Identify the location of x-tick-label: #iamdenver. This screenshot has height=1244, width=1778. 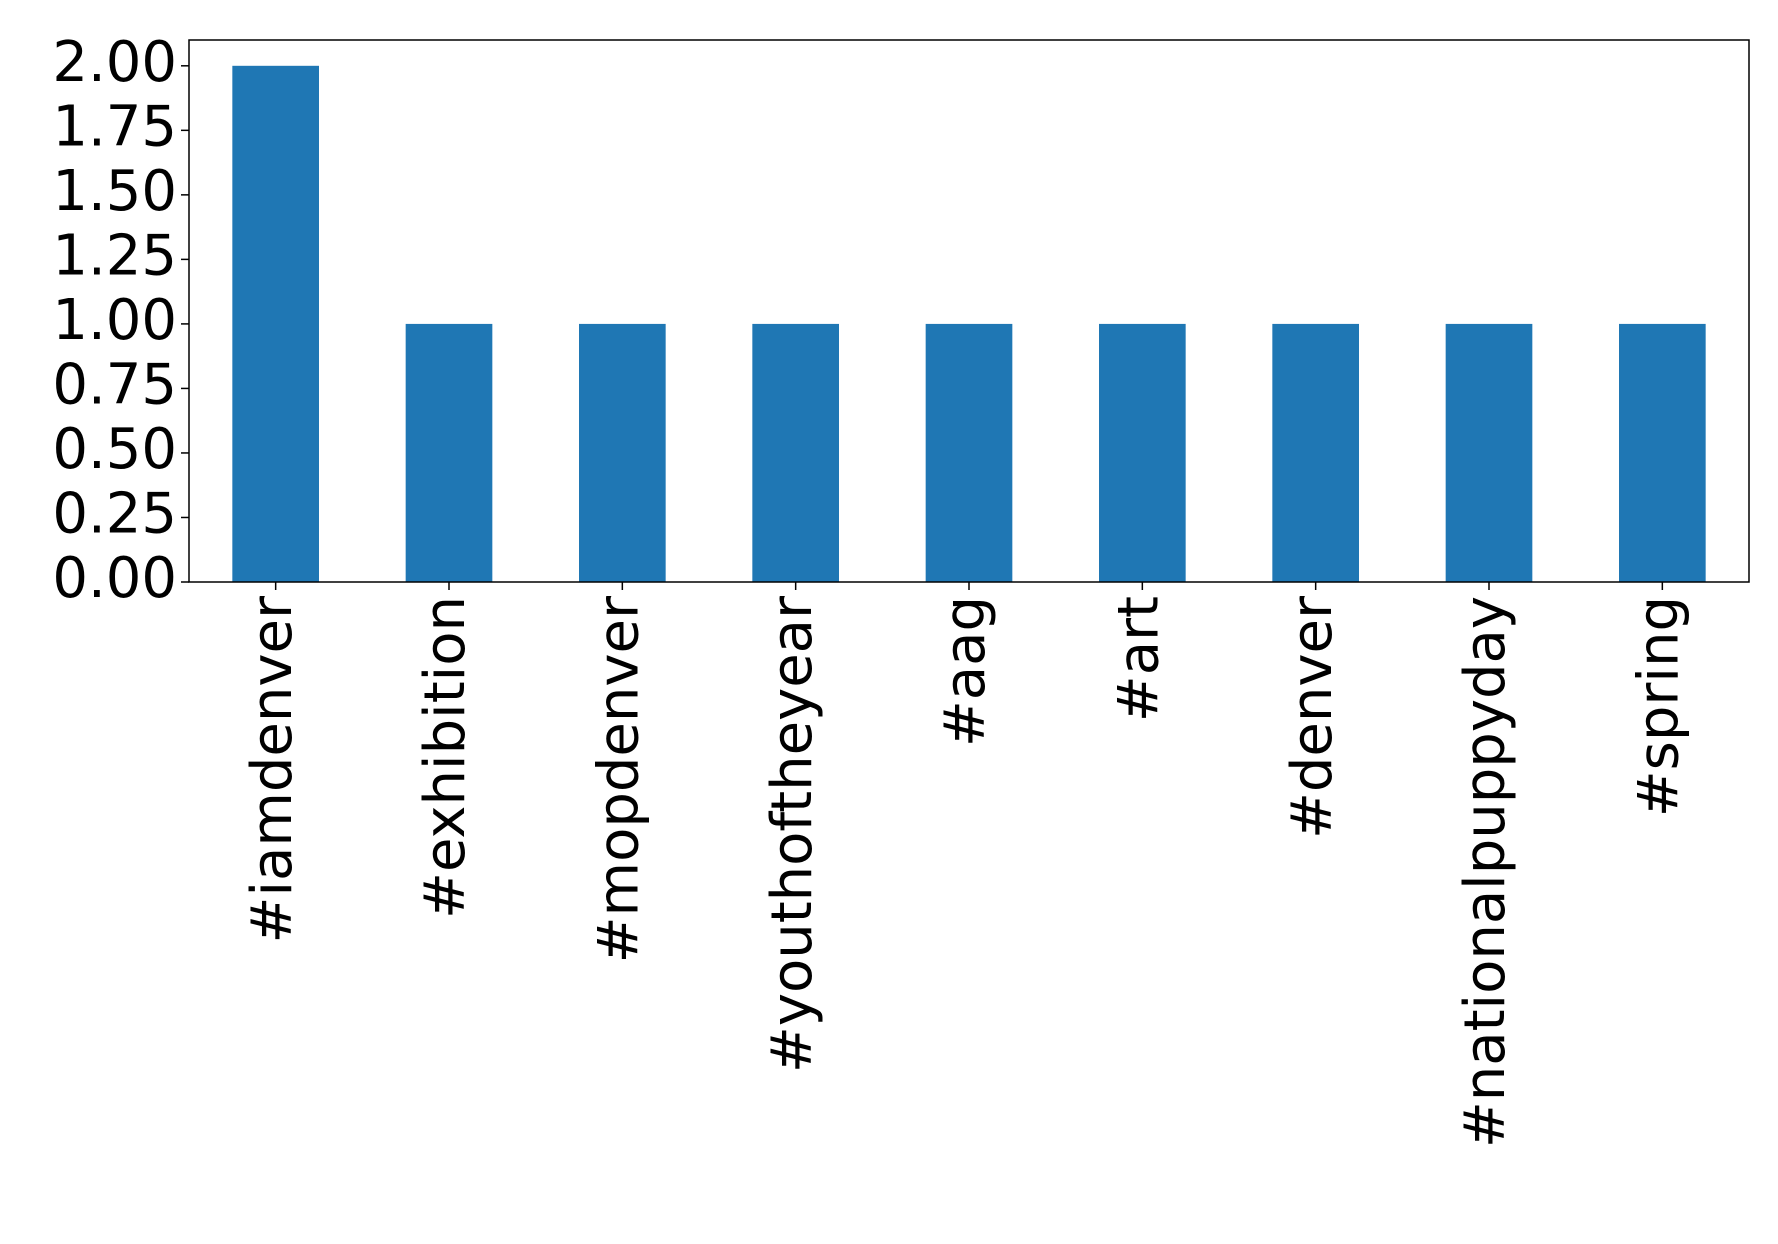
(272, 769).